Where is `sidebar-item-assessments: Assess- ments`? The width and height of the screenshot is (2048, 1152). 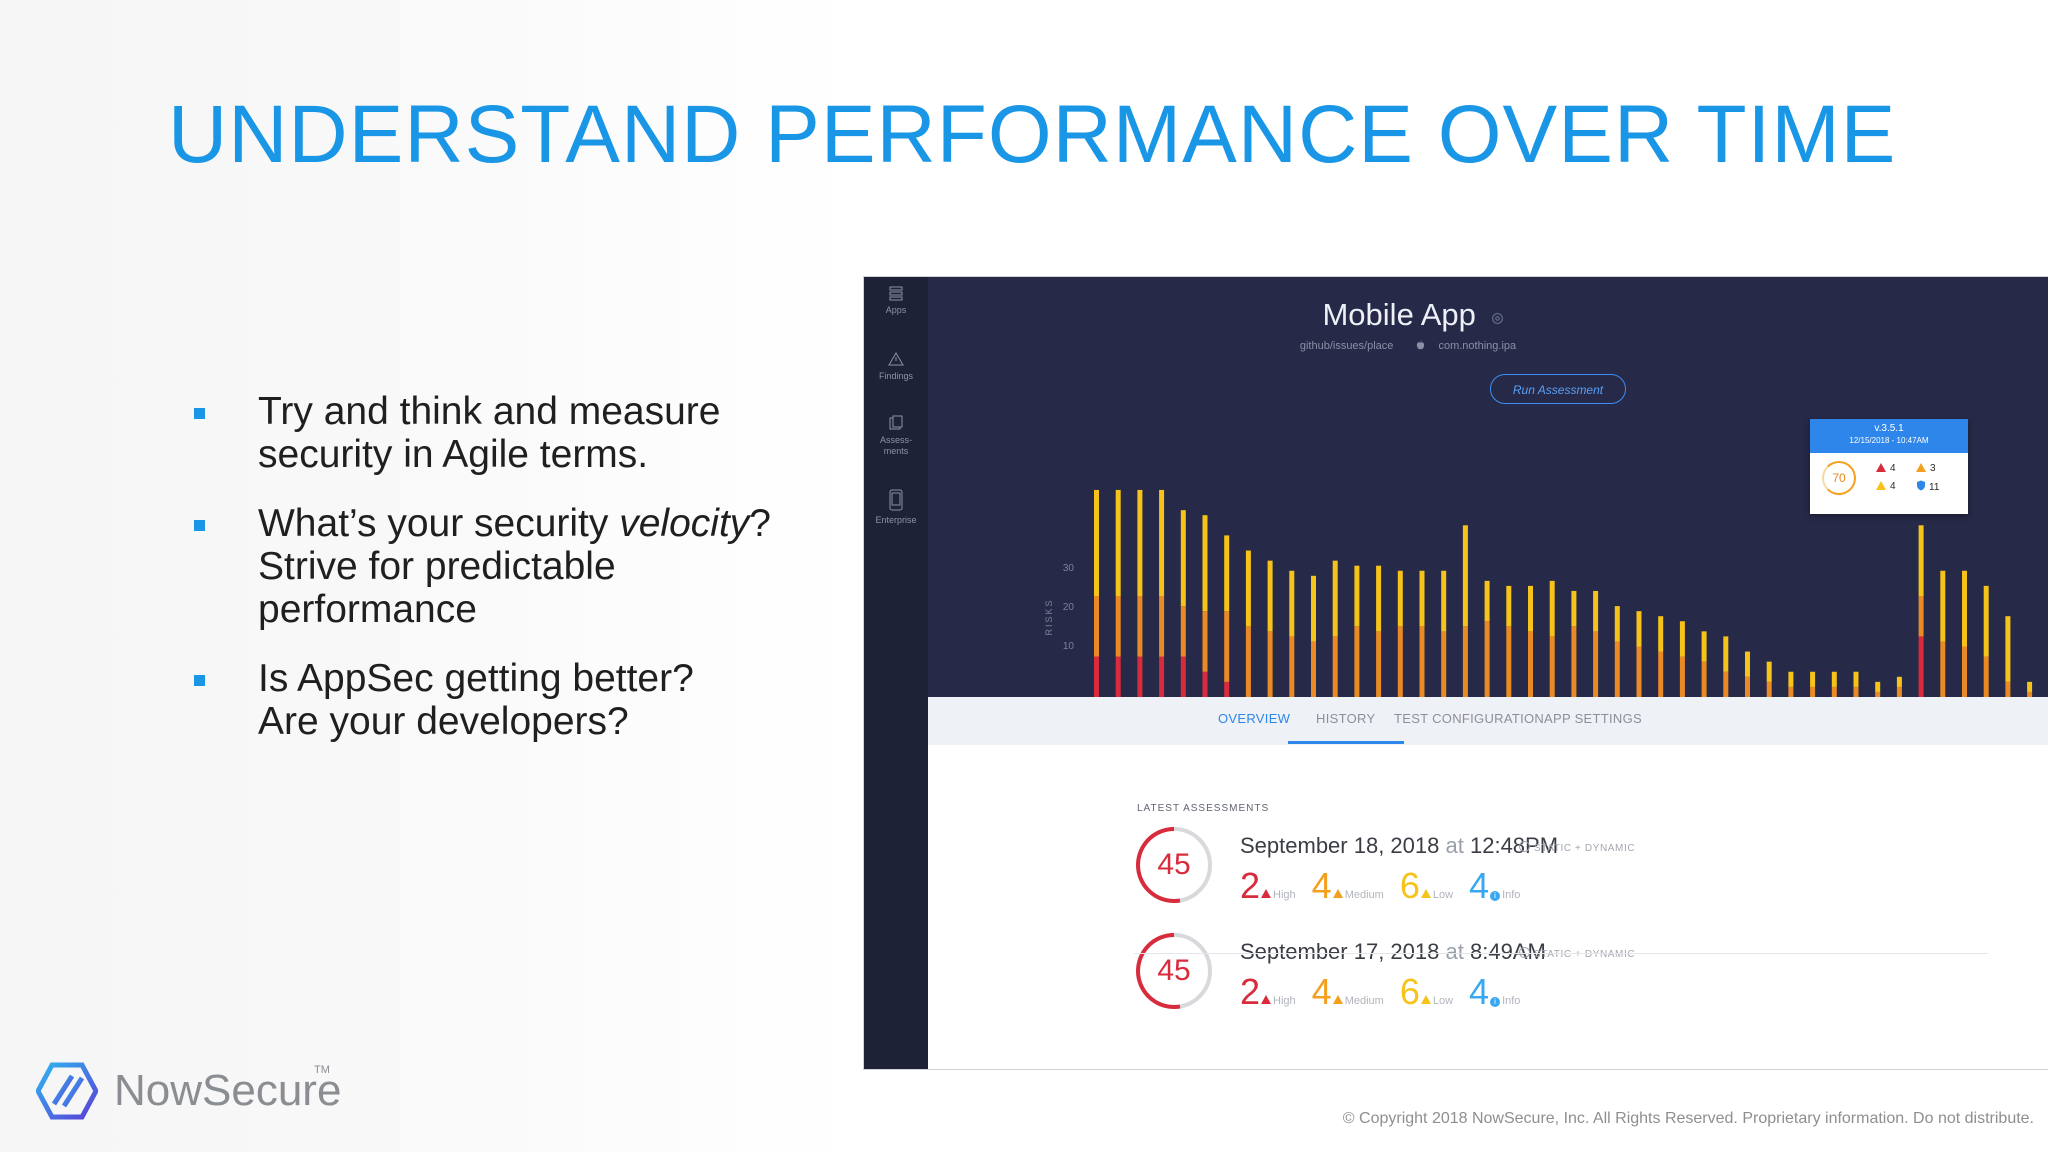
sidebar-item-assessments: Assess- ments is located at coordinates (896, 436).